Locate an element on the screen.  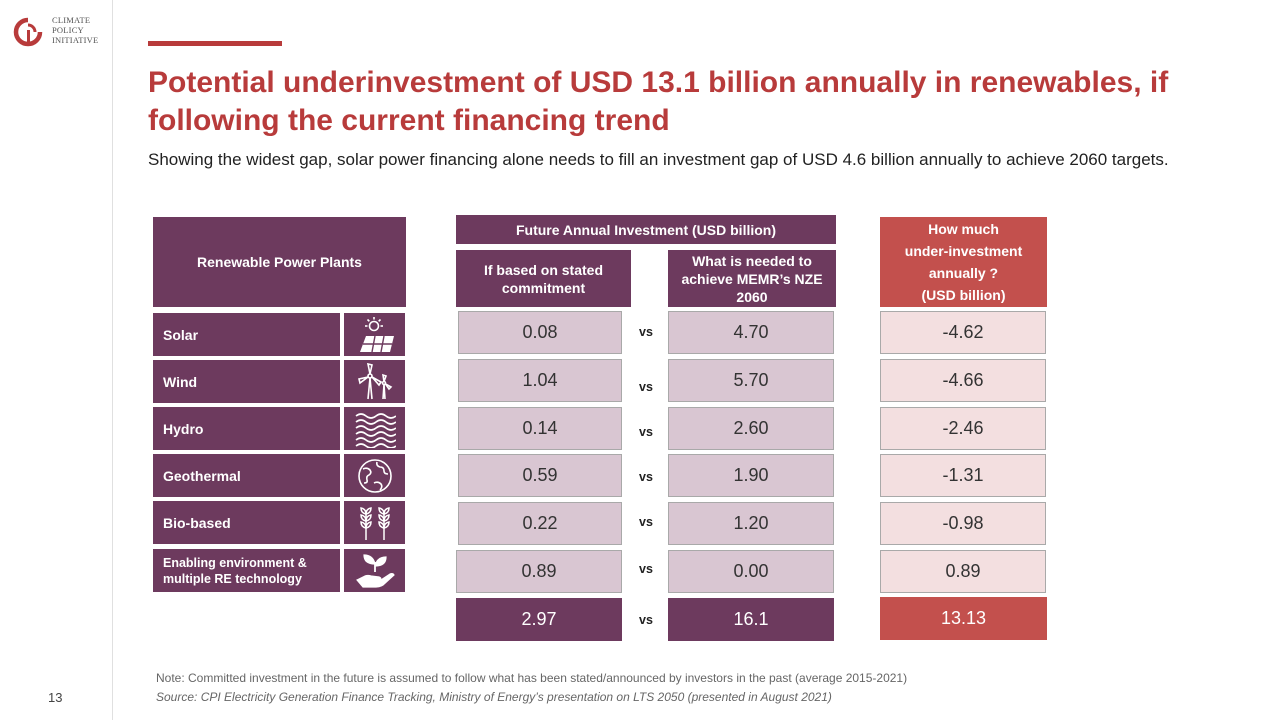
vs-label-bio-based: vs is located at coordinates (646, 522).